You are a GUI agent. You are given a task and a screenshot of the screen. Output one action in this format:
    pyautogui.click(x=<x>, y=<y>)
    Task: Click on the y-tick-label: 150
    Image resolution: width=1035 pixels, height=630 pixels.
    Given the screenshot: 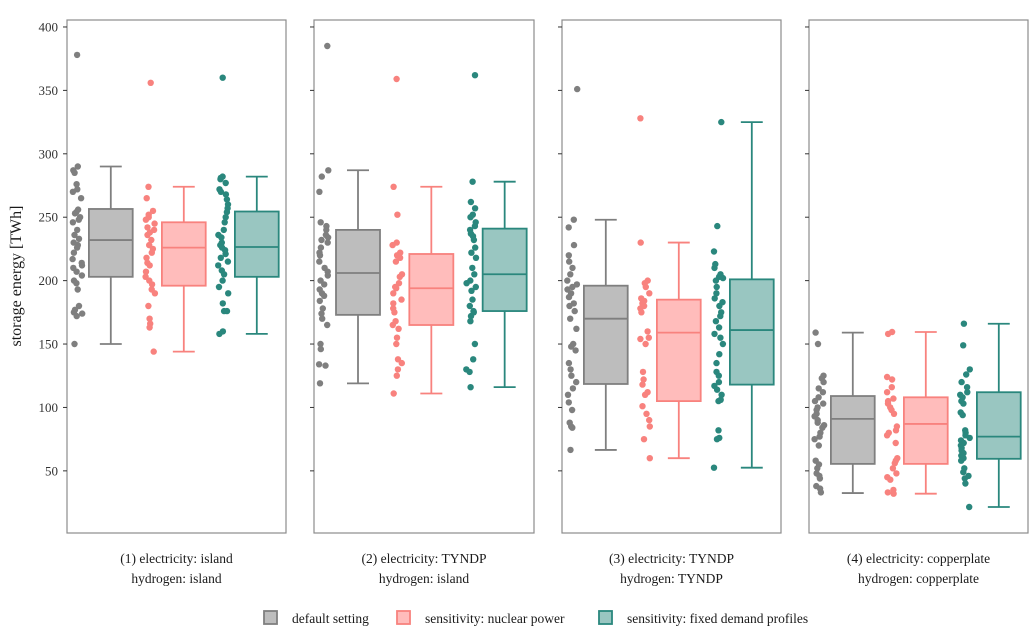 What is the action you would take?
    pyautogui.click(x=49, y=344)
    